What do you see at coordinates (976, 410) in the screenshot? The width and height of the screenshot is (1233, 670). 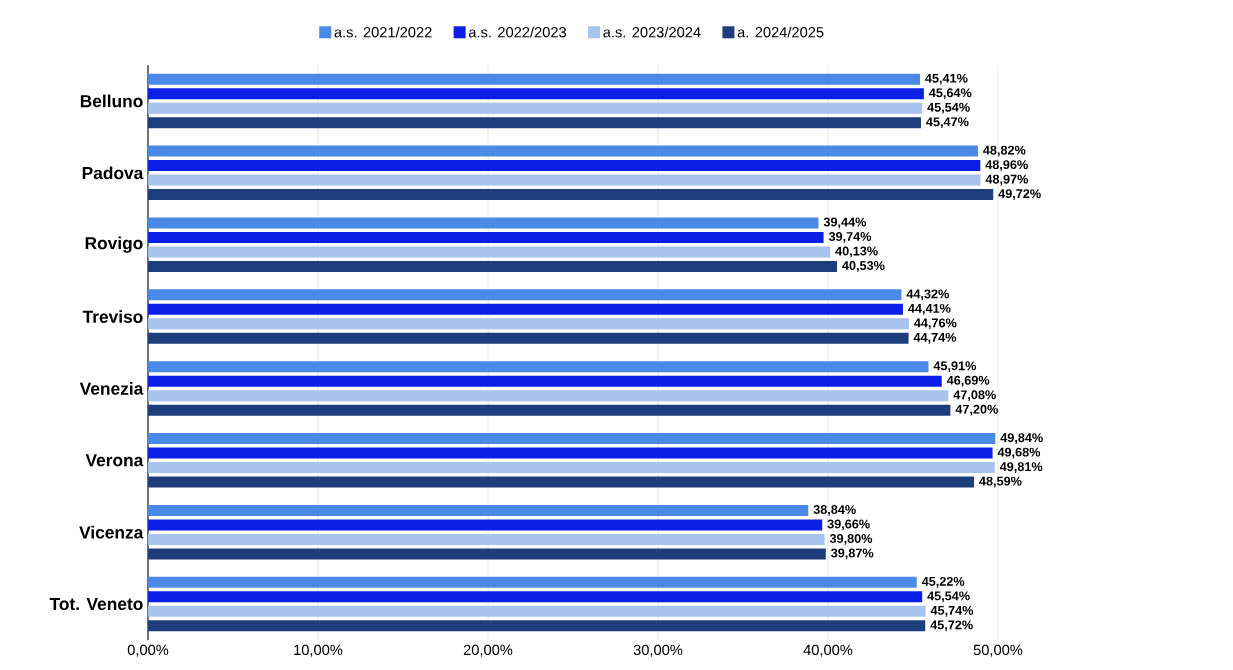 I see `data-label: 47,20%` at bounding box center [976, 410].